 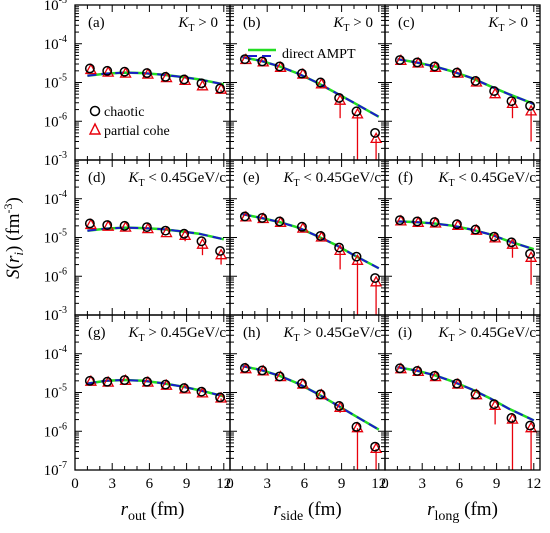 What do you see at coordinates (378, 484) in the screenshot?
I see `x-tick-label: 12` at bounding box center [378, 484].